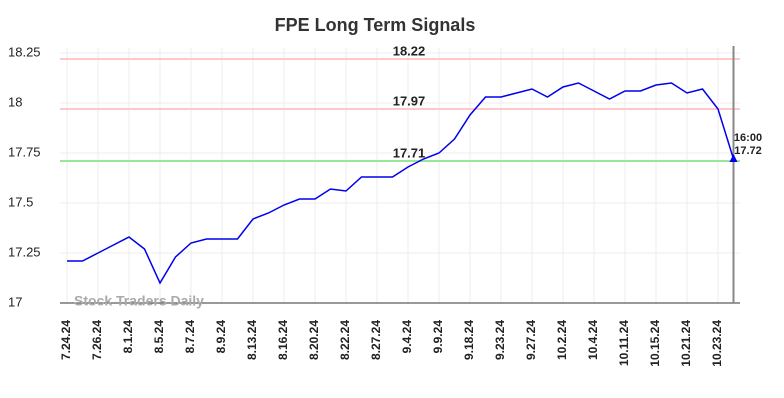  Describe the element at coordinates (409, 100) in the screenshot. I see `signal-label: 17.97` at that location.